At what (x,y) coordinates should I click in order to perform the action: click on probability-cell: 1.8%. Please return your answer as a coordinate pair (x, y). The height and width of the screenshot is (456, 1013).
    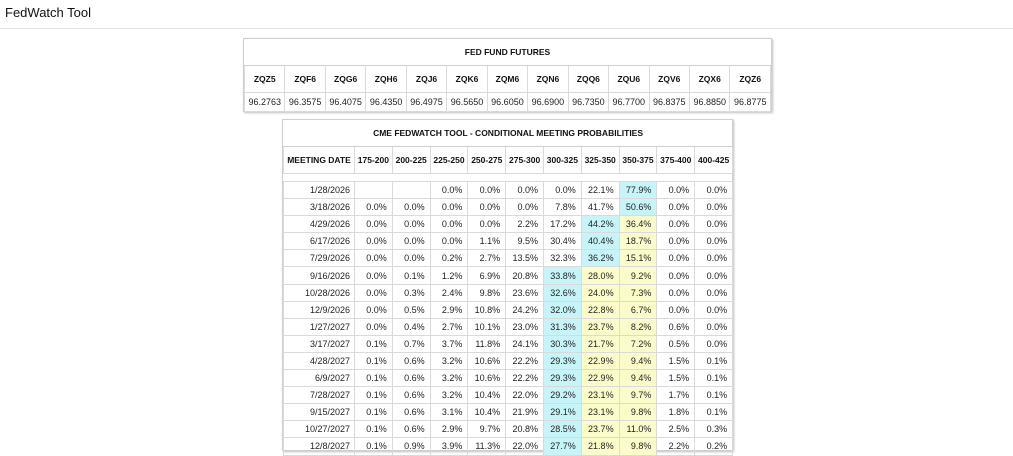
    Looking at the image, I should click on (676, 412).